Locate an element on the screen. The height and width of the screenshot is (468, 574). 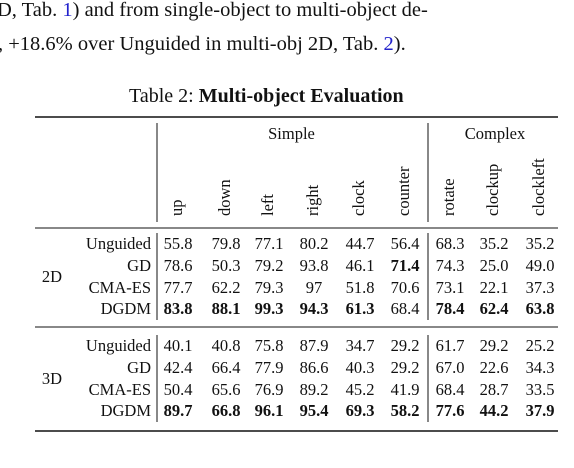
table-cell: 62.2 is located at coordinates (226, 287).